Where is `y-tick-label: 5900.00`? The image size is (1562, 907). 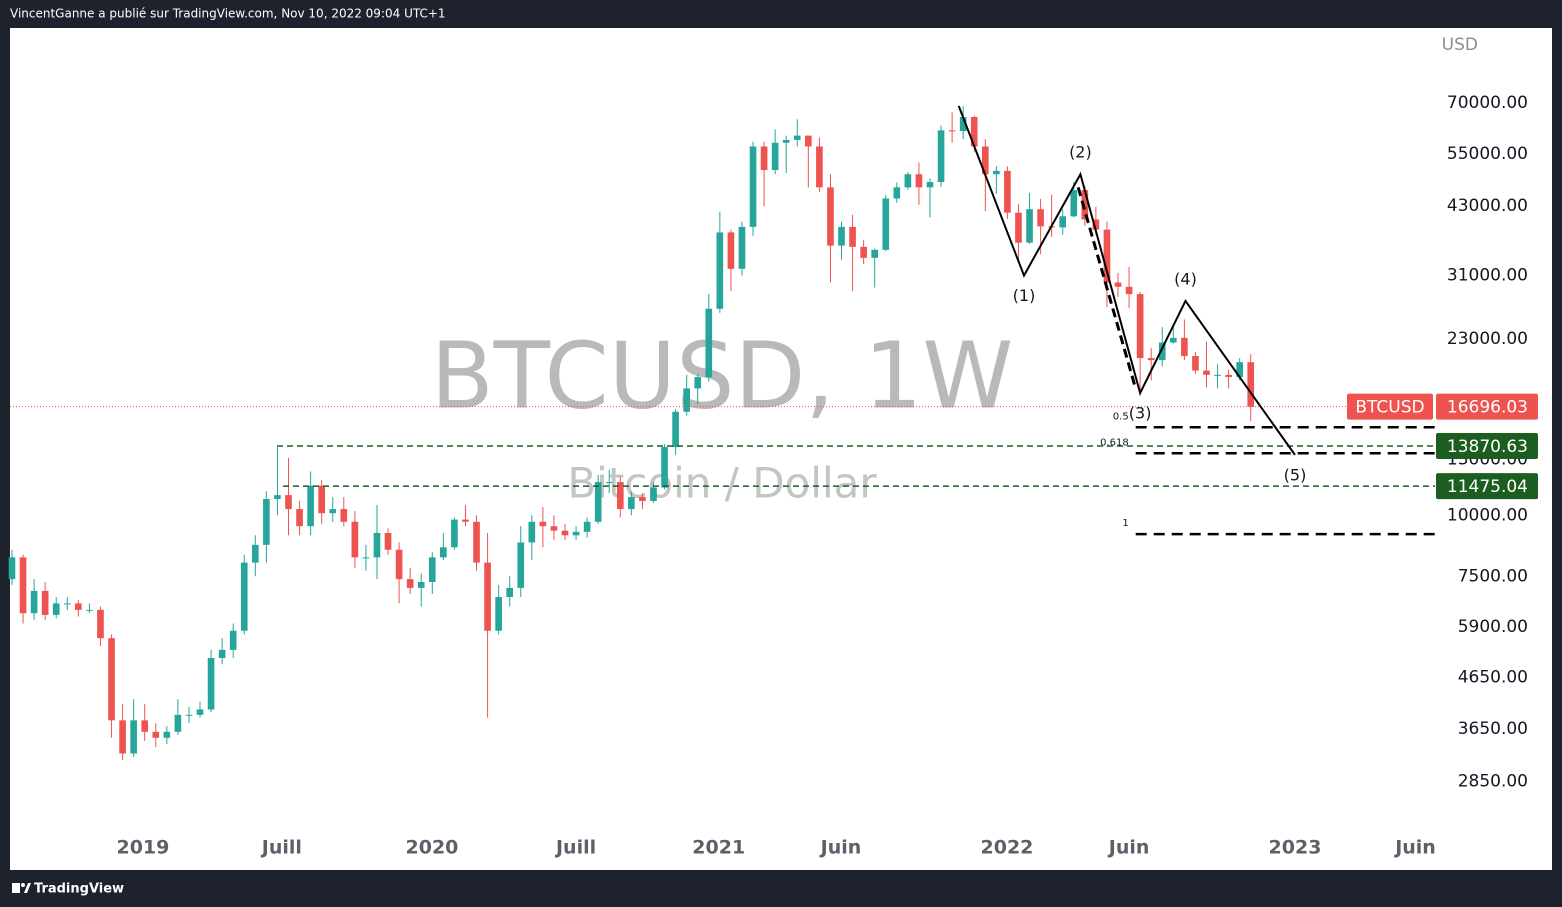
y-tick-label: 5900.00 is located at coordinates (1493, 627).